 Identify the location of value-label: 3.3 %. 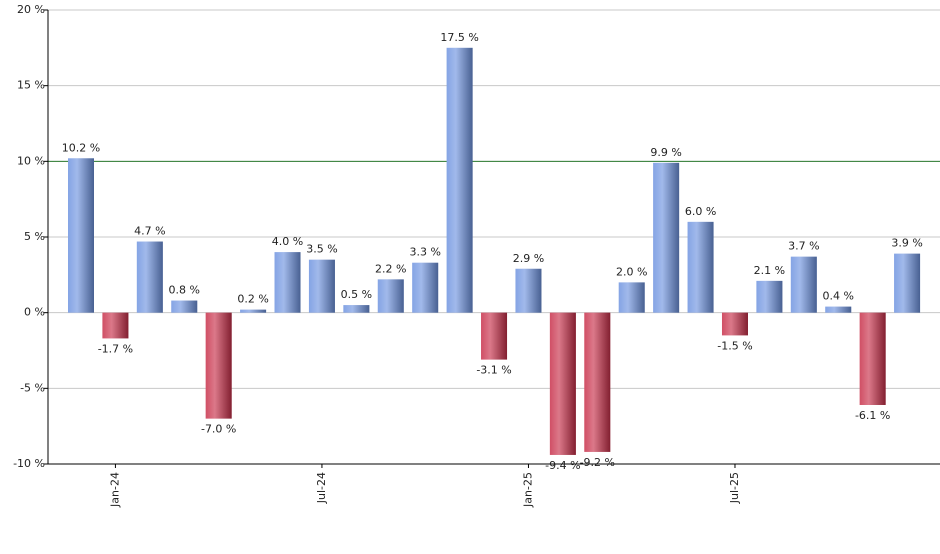
(424, 252).